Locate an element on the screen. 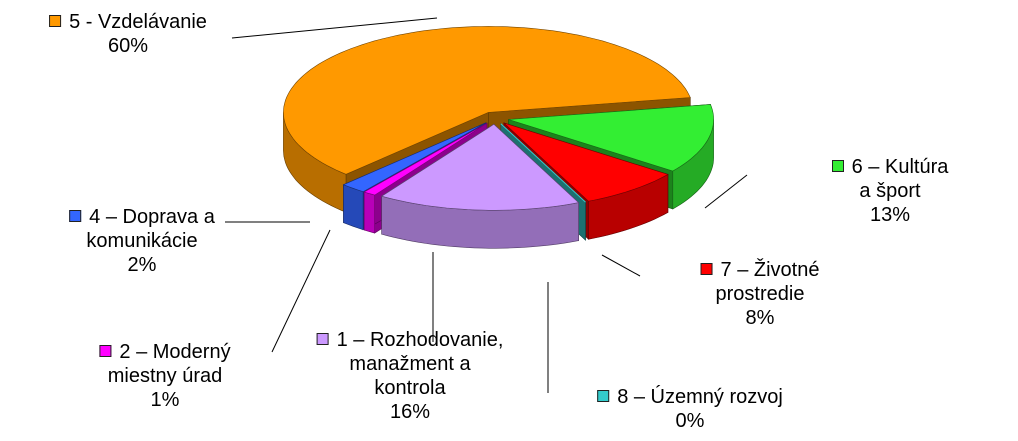  data-label: 7 – Životné prostredie 8% is located at coordinates (760, 294).